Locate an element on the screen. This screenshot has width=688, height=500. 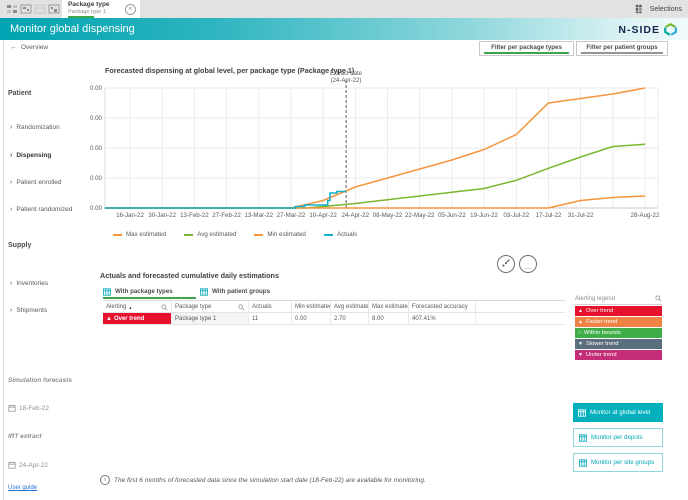
filter-package-types-button: Filter per package types is located at coordinates (526, 48).